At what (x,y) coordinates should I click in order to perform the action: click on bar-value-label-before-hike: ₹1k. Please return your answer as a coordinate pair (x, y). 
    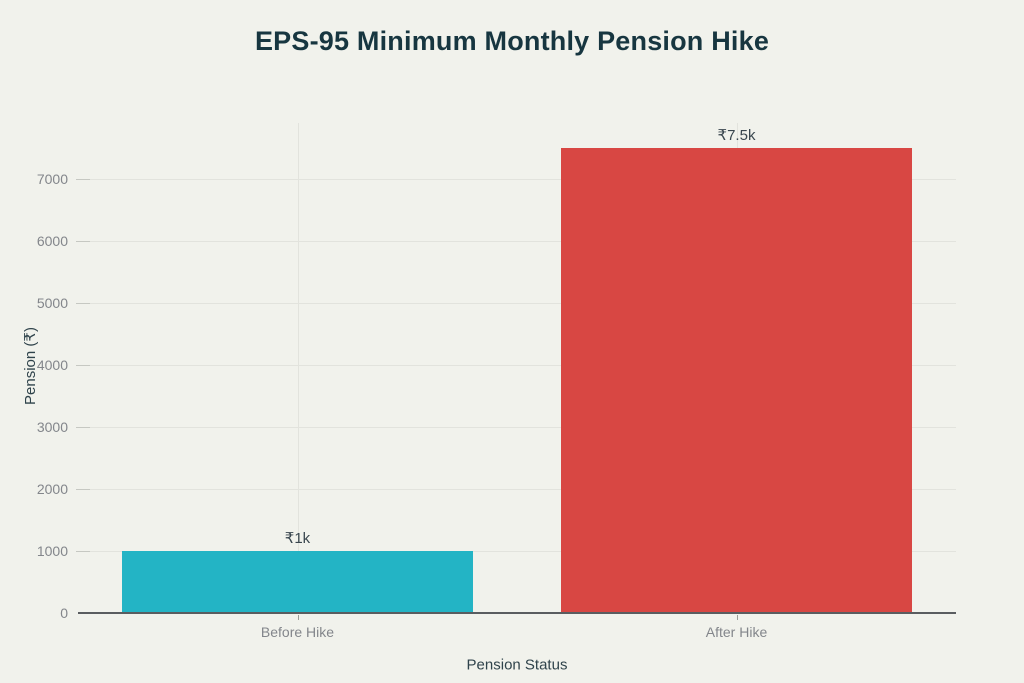
    Looking at the image, I should click on (297, 538).